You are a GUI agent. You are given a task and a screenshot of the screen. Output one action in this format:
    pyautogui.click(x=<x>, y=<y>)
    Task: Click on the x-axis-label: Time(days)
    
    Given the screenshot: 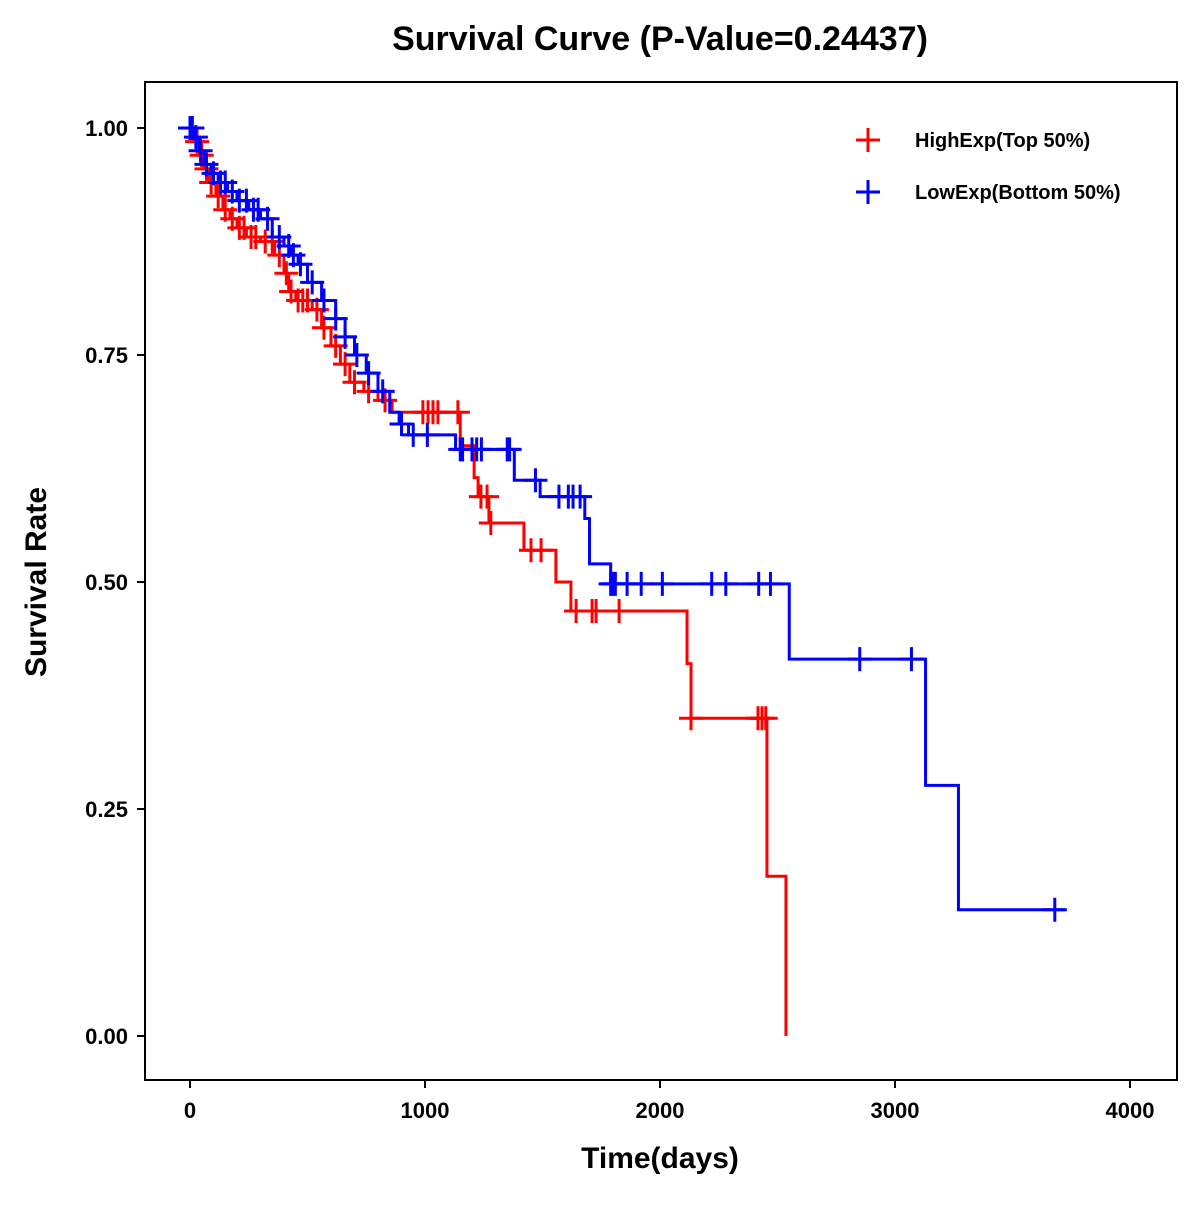 What is the action you would take?
    pyautogui.click(x=660, y=1158)
    